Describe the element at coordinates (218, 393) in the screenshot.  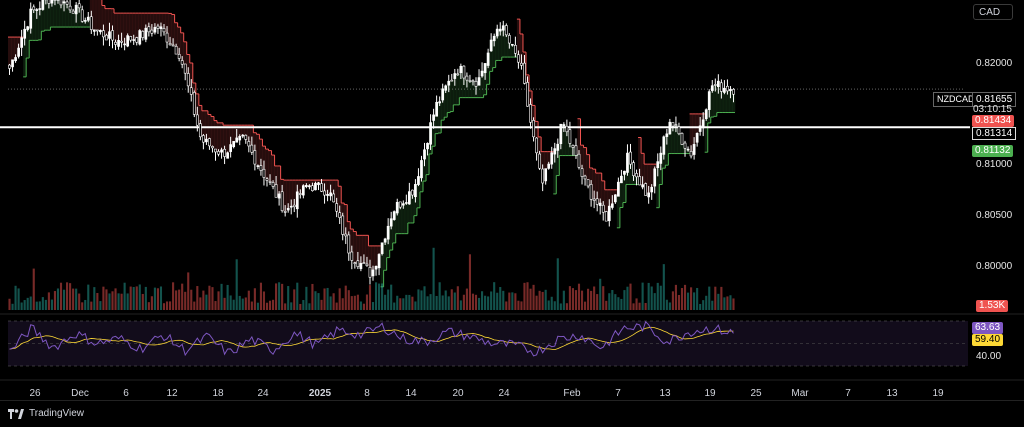
I see `date-tick-label: 18` at that location.